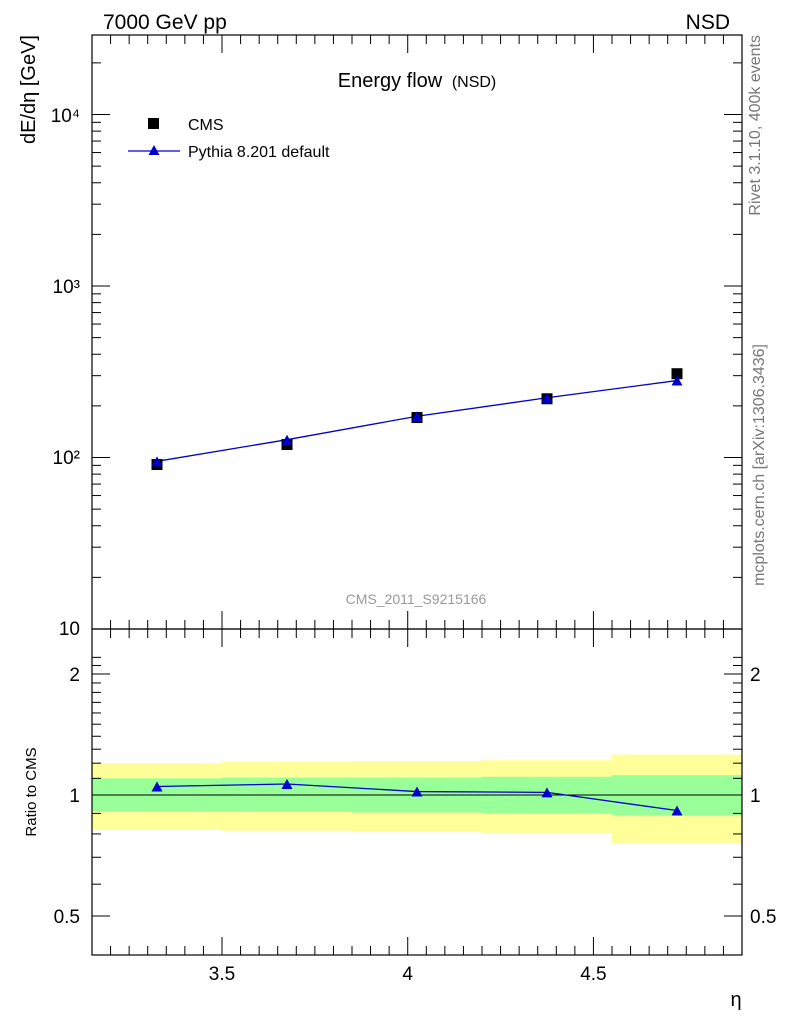 The height and width of the screenshot is (1024, 786). What do you see at coordinates (154, 150) in the screenshot?
I see `legend-marker-pythia` at bounding box center [154, 150].